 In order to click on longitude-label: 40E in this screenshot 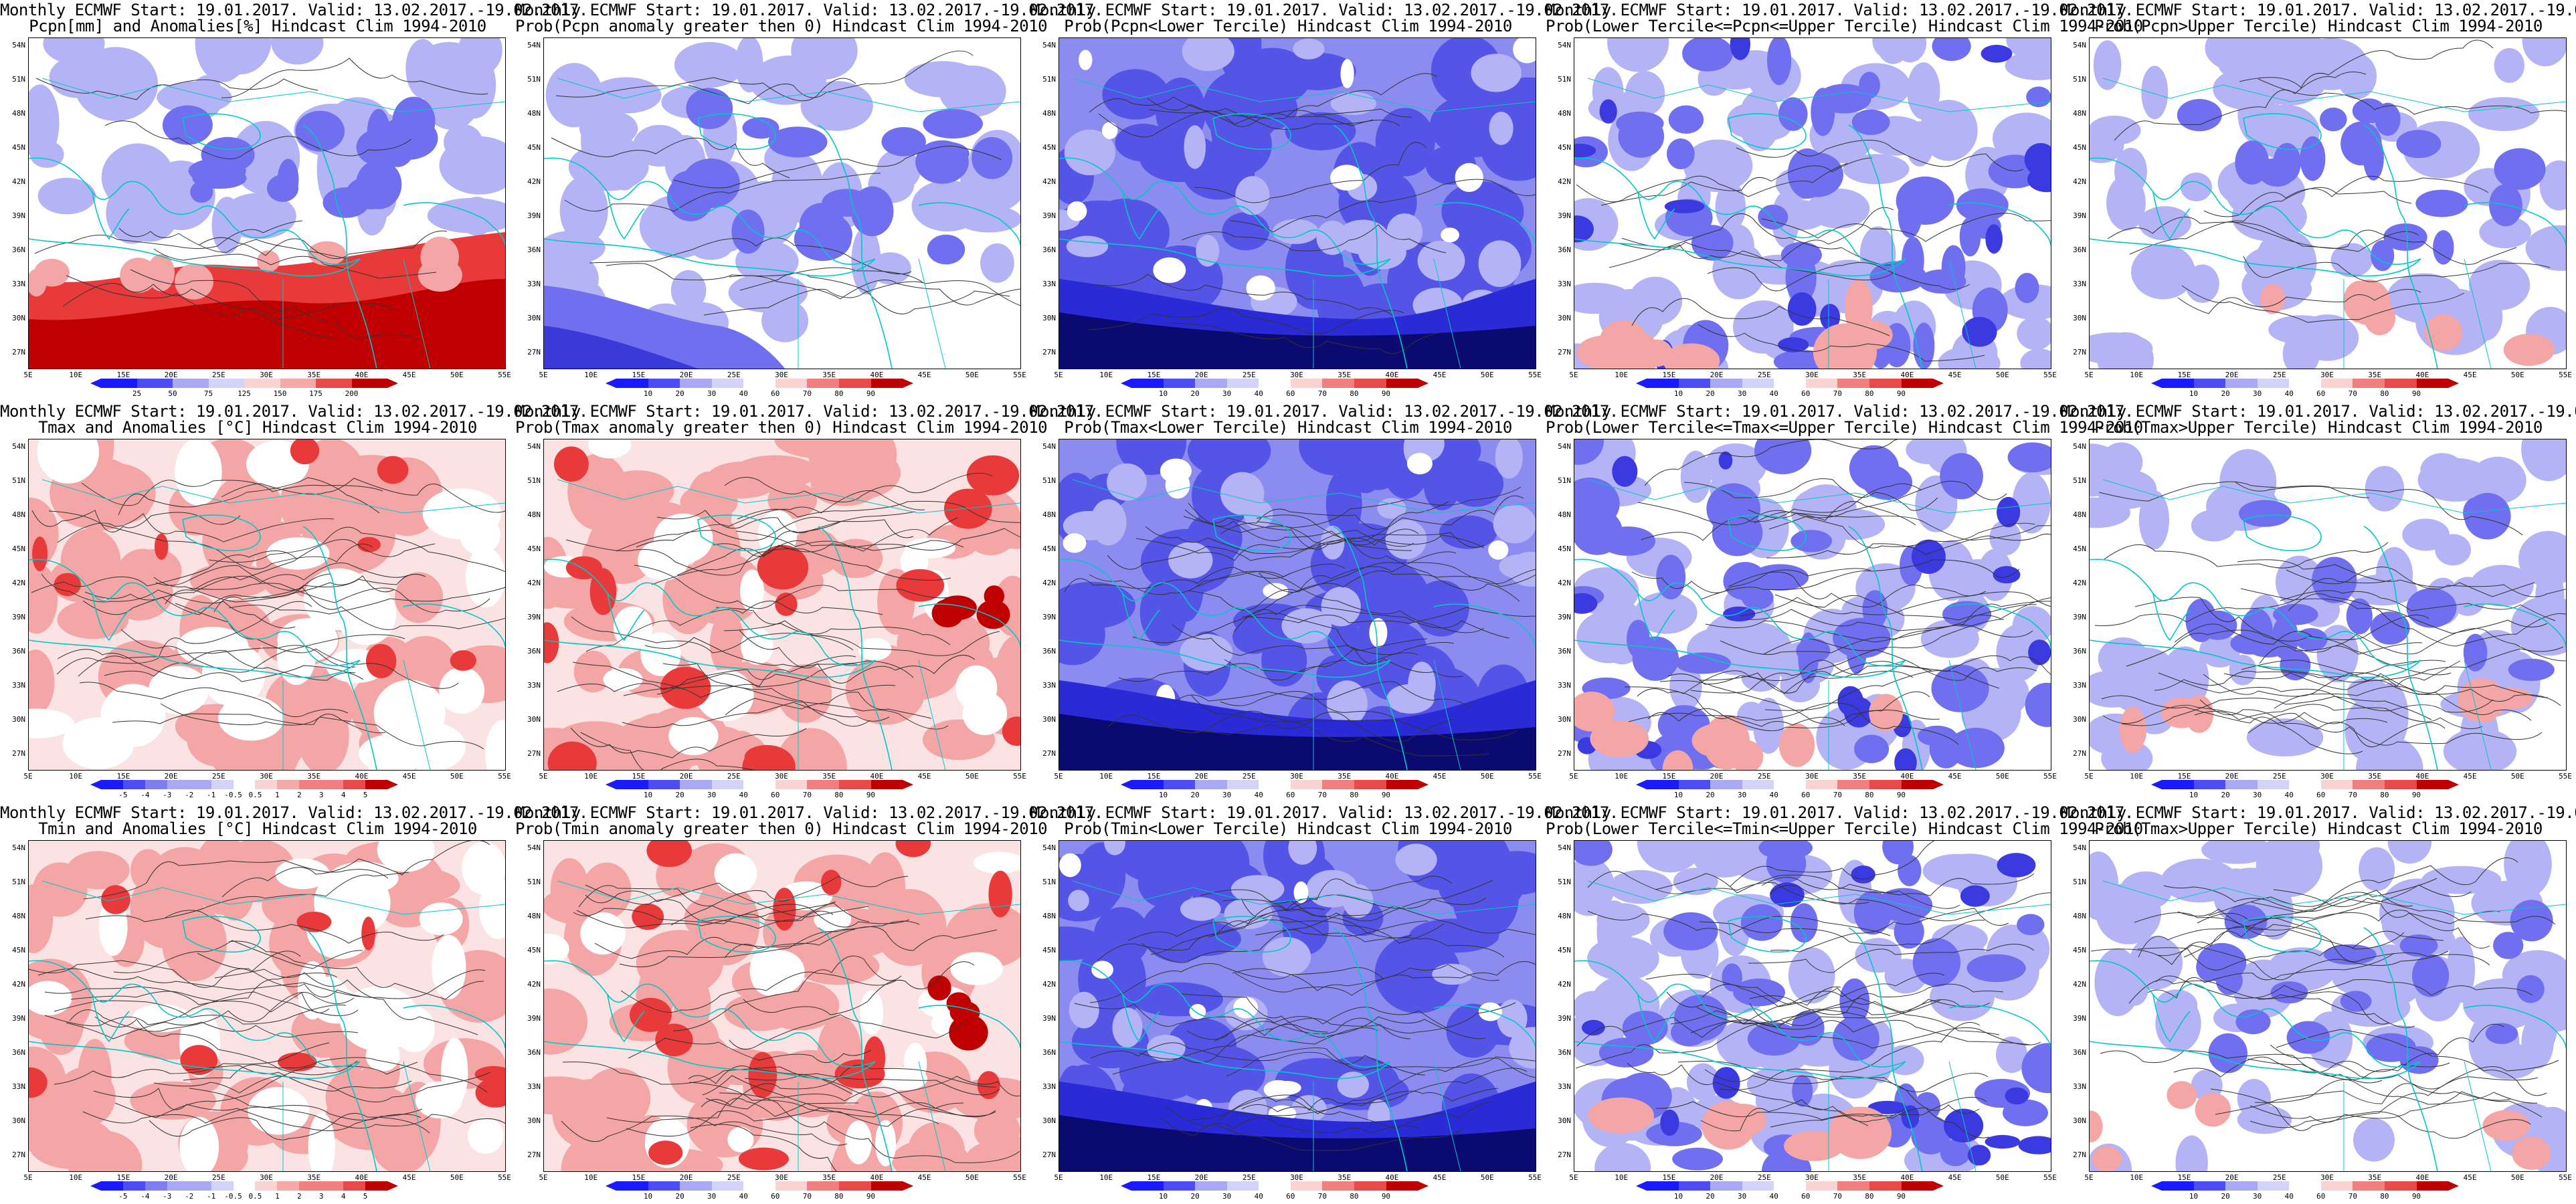, I will do `click(1392, 776)`.